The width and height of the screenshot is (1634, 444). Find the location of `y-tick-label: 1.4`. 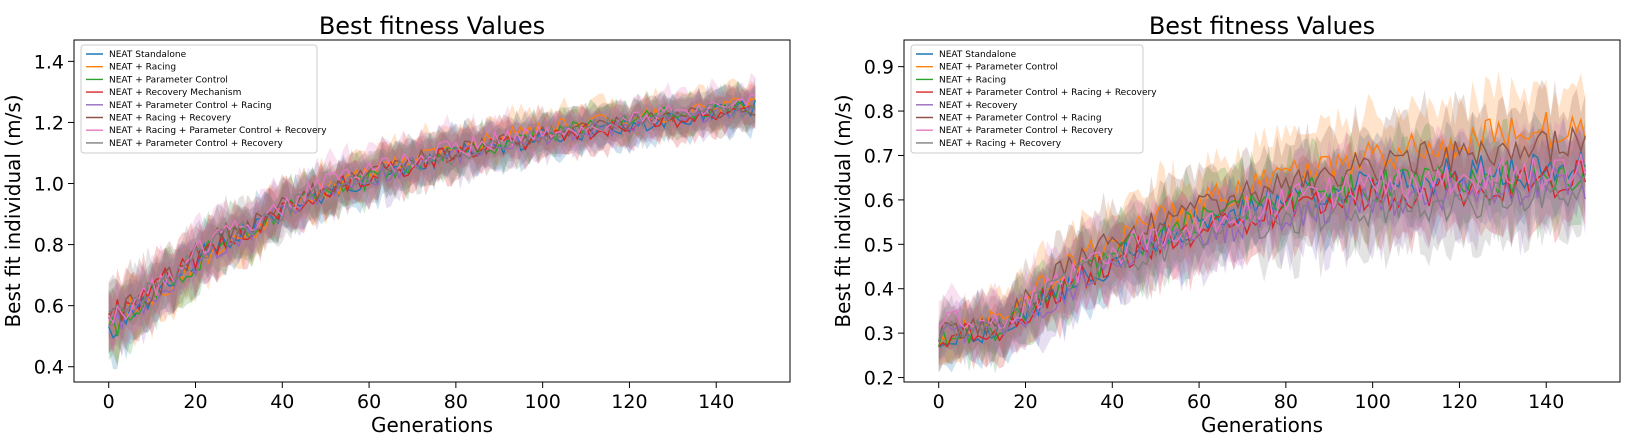

y-tick-label: 1.4 is located at coordinates (49, 62).